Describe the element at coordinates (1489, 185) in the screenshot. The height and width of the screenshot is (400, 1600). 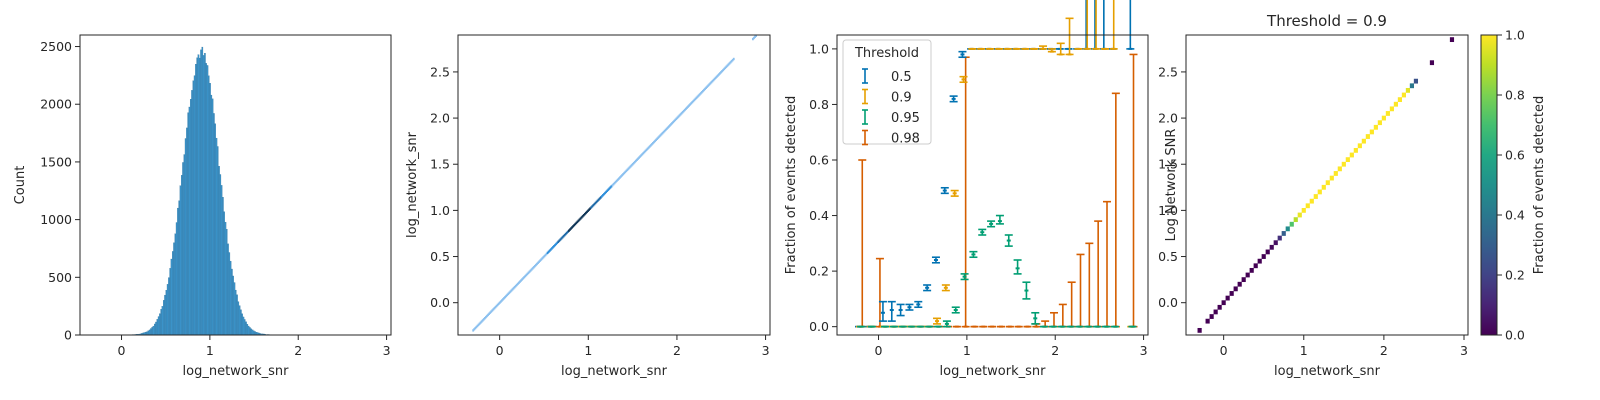
I see `colorbar` at that location.